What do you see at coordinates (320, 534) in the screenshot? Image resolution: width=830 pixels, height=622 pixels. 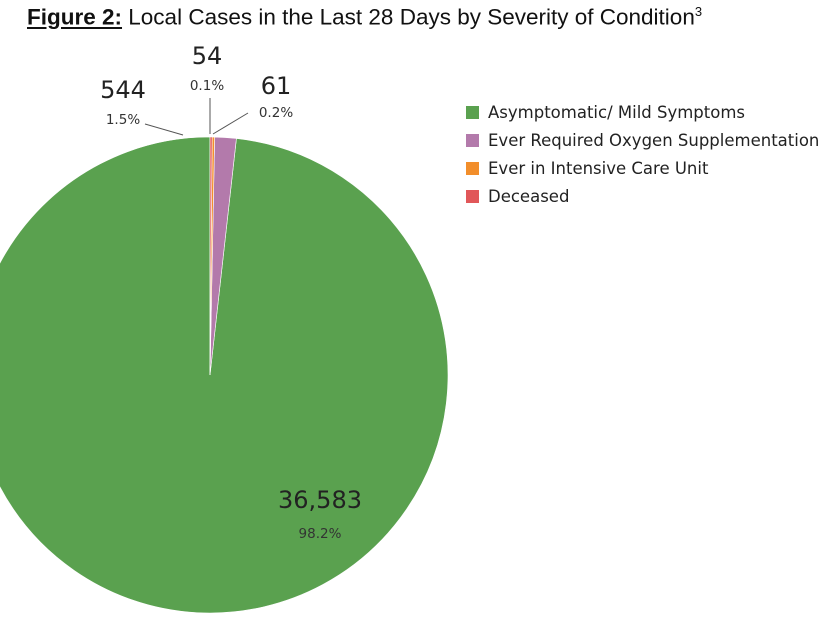 I see `data-label-percent: 98.2%` at bounding box center [320, 534].